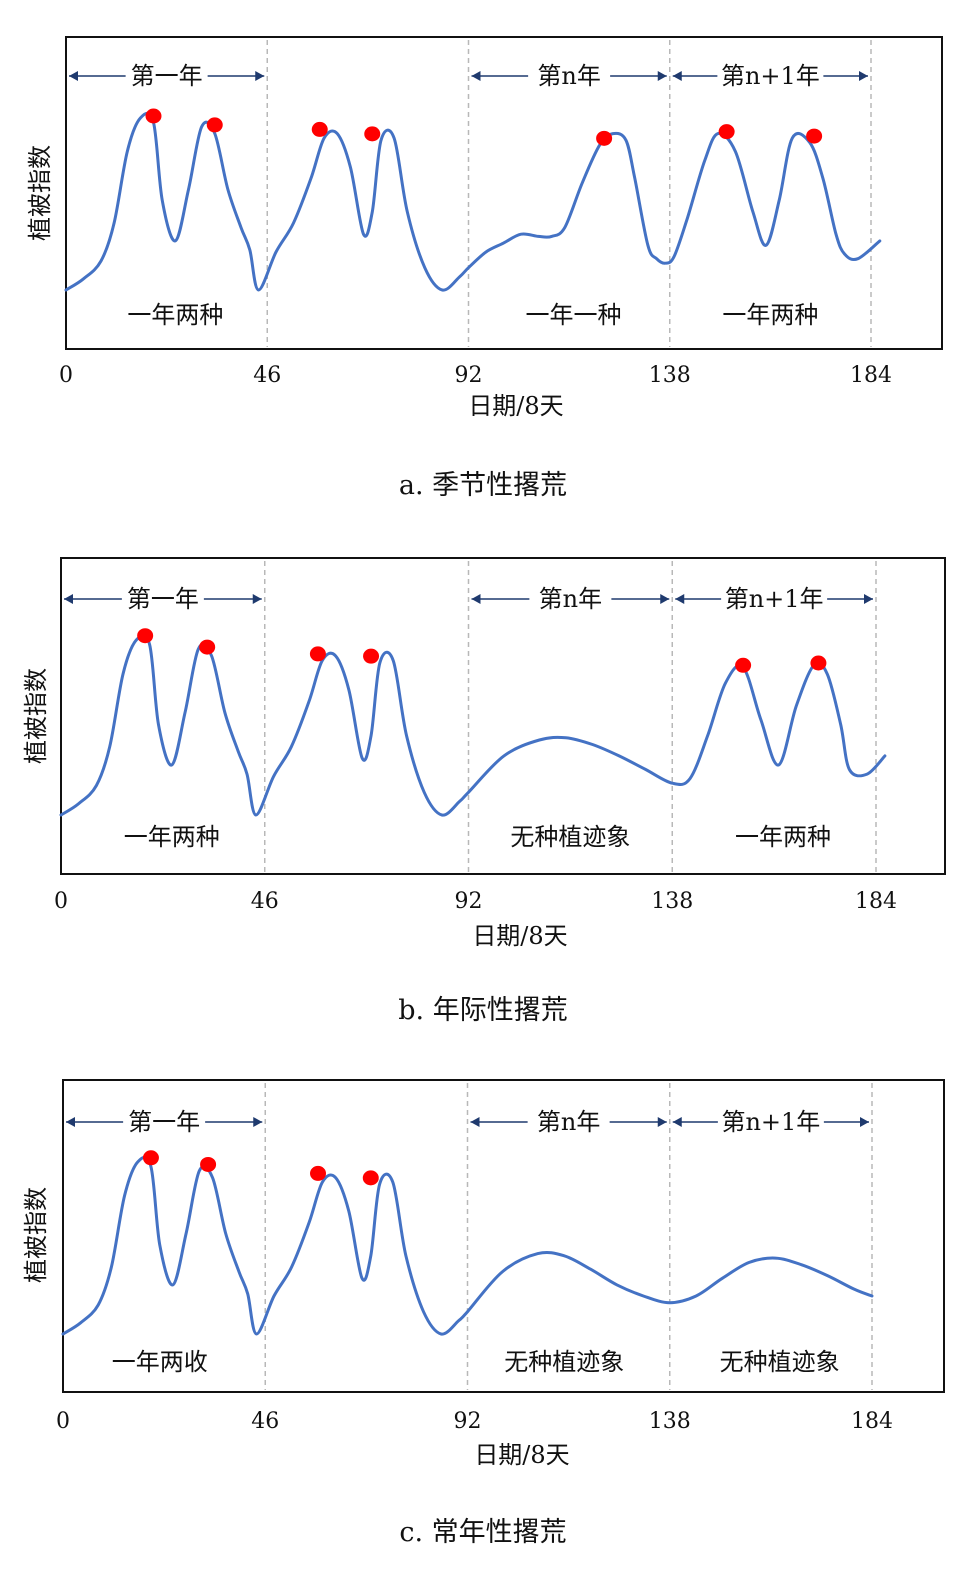 This screenshot has height=1585, width=979. What do you see at coordinates (482, 1010) in the screenshot?
I see `panel-caption: b. 年际性撂荒` at bounding box center [482, 1010].